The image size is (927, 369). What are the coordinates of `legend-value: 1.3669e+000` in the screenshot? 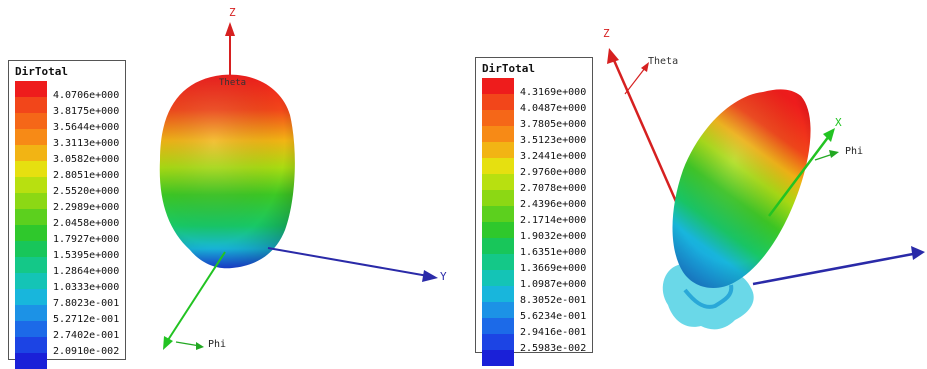 It's located at (553, 268).